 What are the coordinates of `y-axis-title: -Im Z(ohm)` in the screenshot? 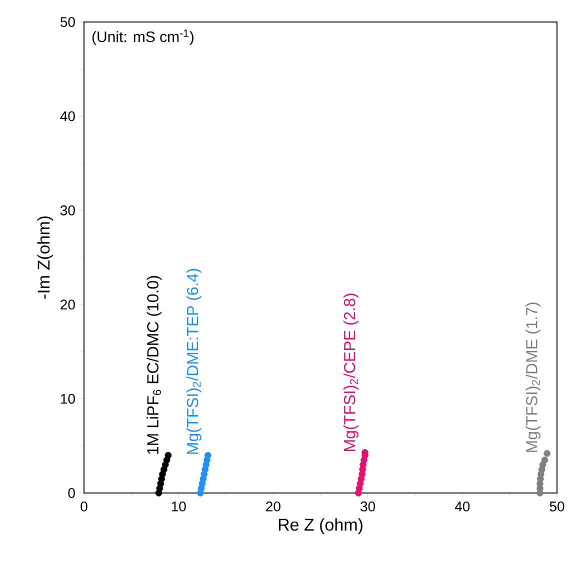 It's located at (45, 257).